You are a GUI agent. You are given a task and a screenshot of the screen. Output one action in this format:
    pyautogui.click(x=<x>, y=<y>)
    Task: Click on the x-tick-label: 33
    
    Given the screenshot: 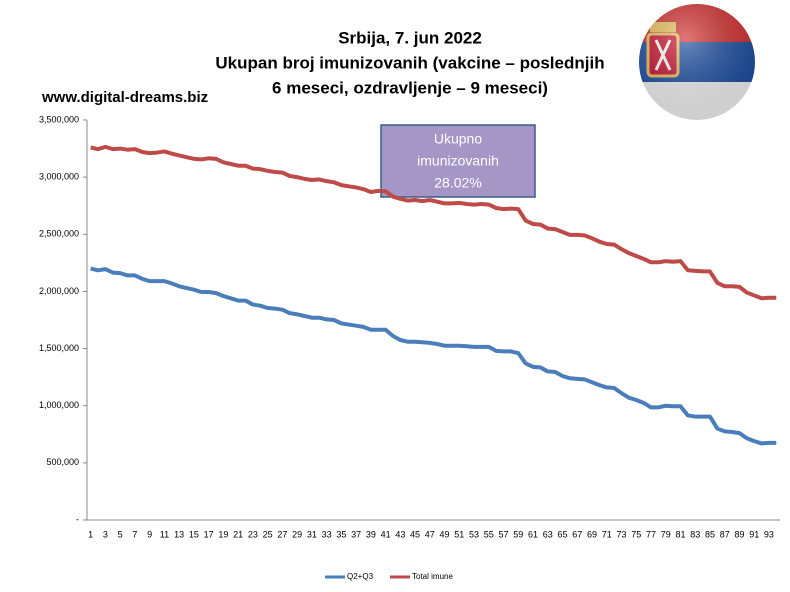 What is the action you would take?
    pyautogui.click(x=327, y=534)
    